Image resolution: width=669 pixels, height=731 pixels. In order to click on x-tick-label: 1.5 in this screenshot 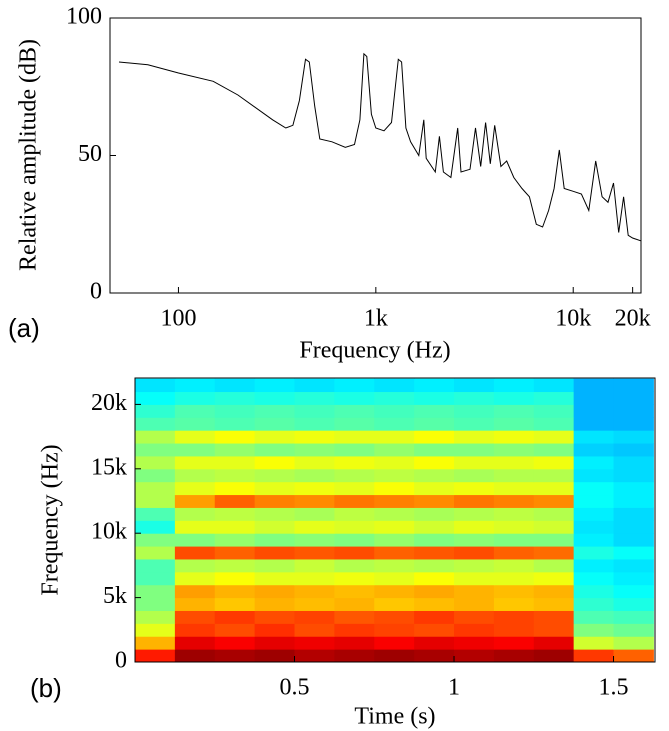, I will do `click(614, 688)`.